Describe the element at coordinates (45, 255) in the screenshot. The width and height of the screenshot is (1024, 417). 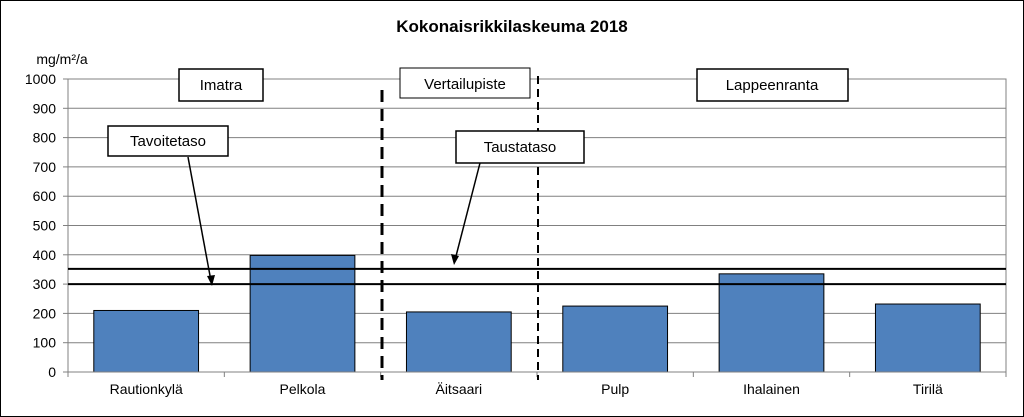
I see `y-tick-label: 400` at that location.